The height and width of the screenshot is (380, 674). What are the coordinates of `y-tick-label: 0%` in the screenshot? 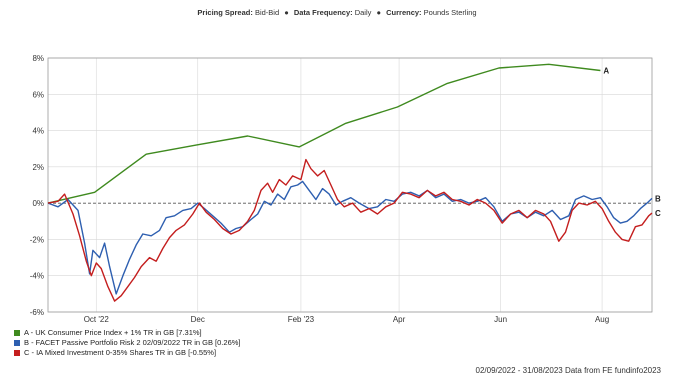 It's located at (38, 203).